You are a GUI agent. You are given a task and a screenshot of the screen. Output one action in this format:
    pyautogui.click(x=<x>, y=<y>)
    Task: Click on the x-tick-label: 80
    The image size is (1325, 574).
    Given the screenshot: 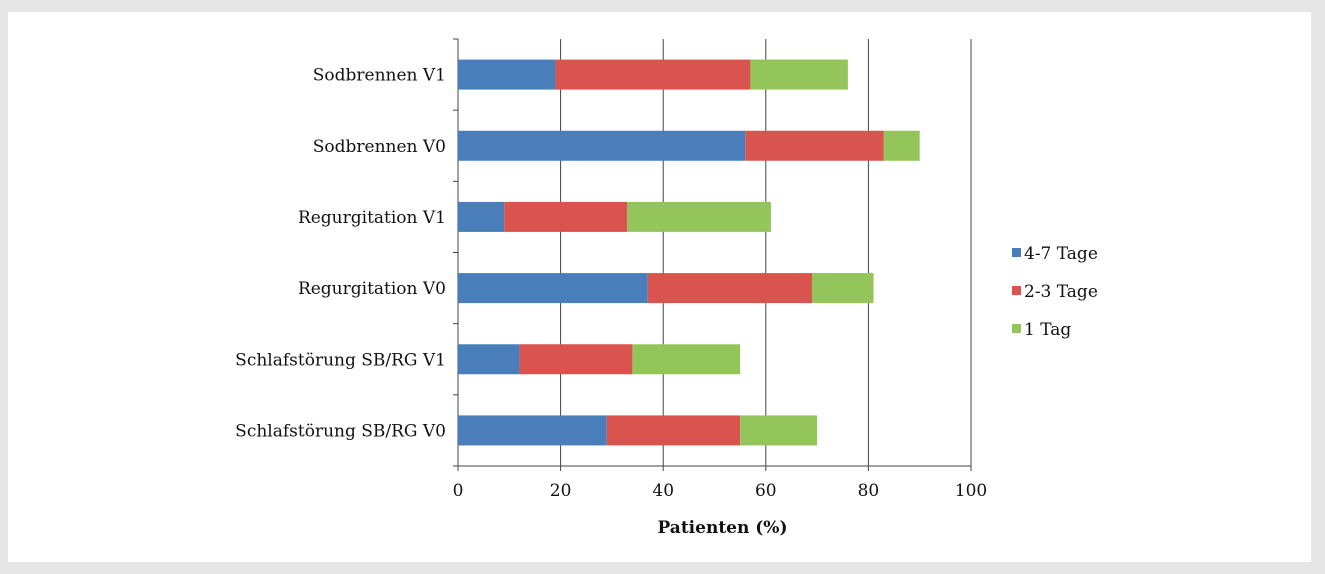 What is the action you would take?
    pyautogui.click(x=869, y=491)
    